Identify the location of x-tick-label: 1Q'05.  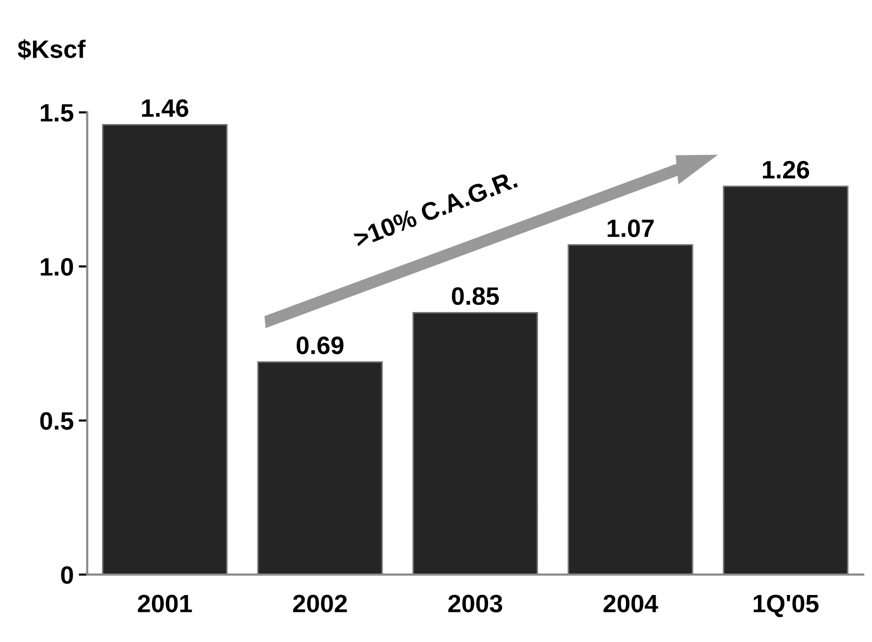
(786, 606).